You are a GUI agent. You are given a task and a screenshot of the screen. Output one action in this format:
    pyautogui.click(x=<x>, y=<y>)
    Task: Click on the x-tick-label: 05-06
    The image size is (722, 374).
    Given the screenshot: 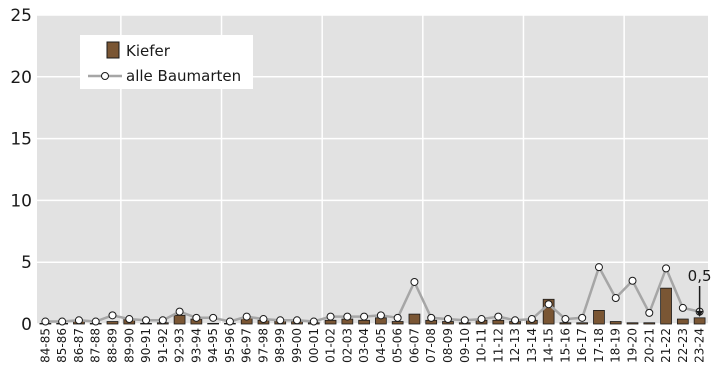 What is the action you would take?
    pyautogui.click(x=398, y=345)
    